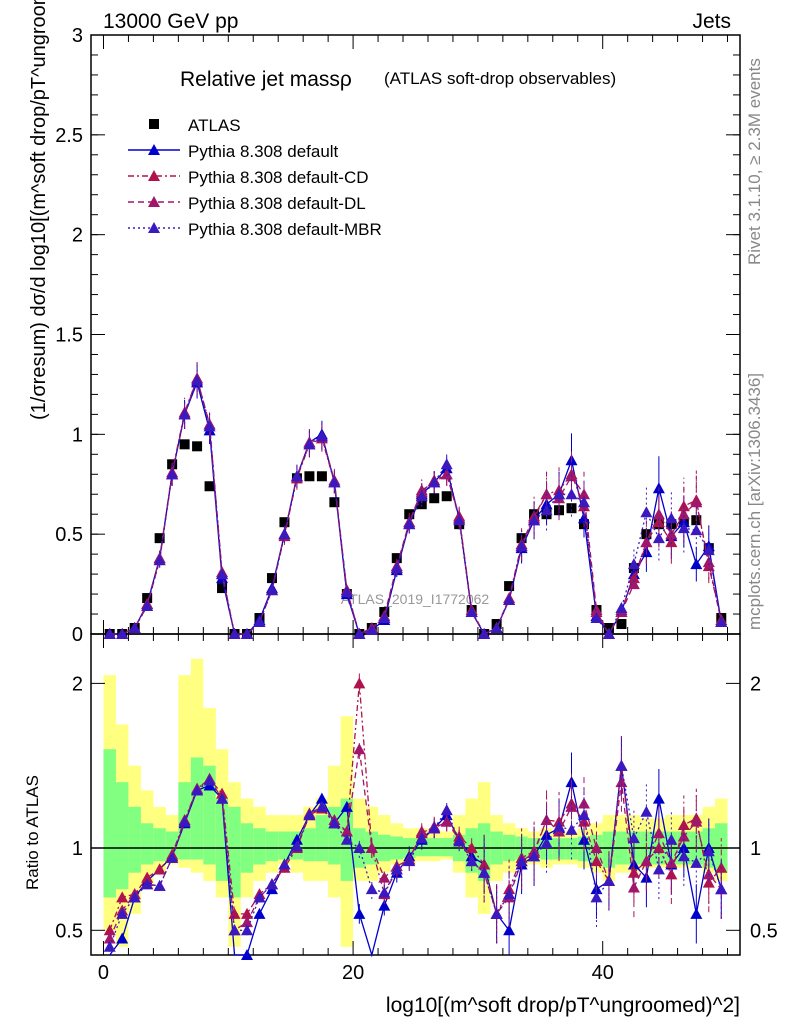 The width and height of the screenshot is (786, 1029). What do you see at coordinates (77, 849) in the screenshot?
I see `ratio-ytick-label: 1` at bounding box center [77, 849].